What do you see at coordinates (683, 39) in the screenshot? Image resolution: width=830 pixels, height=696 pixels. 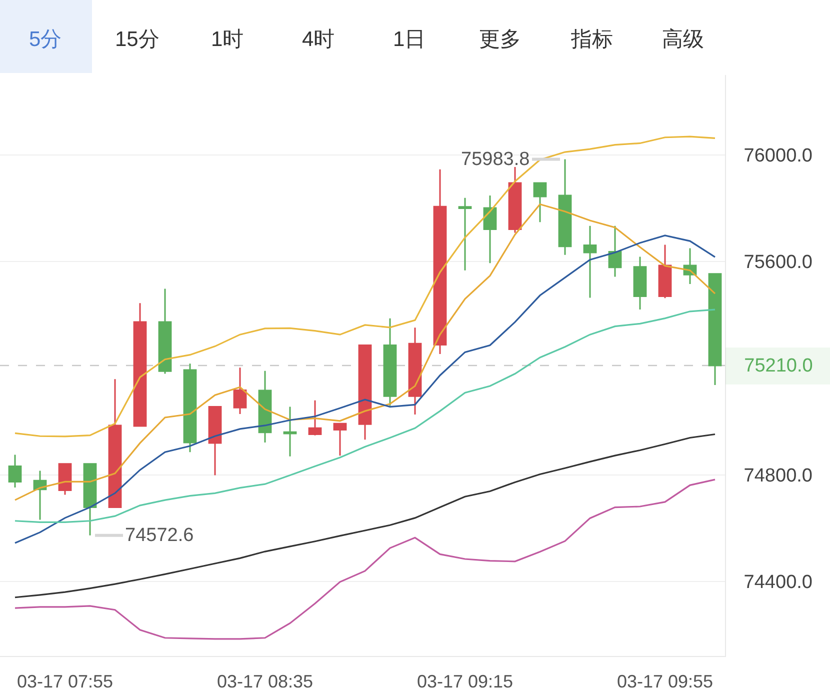 I see `text: 高级` at bounding box center [683, 39].